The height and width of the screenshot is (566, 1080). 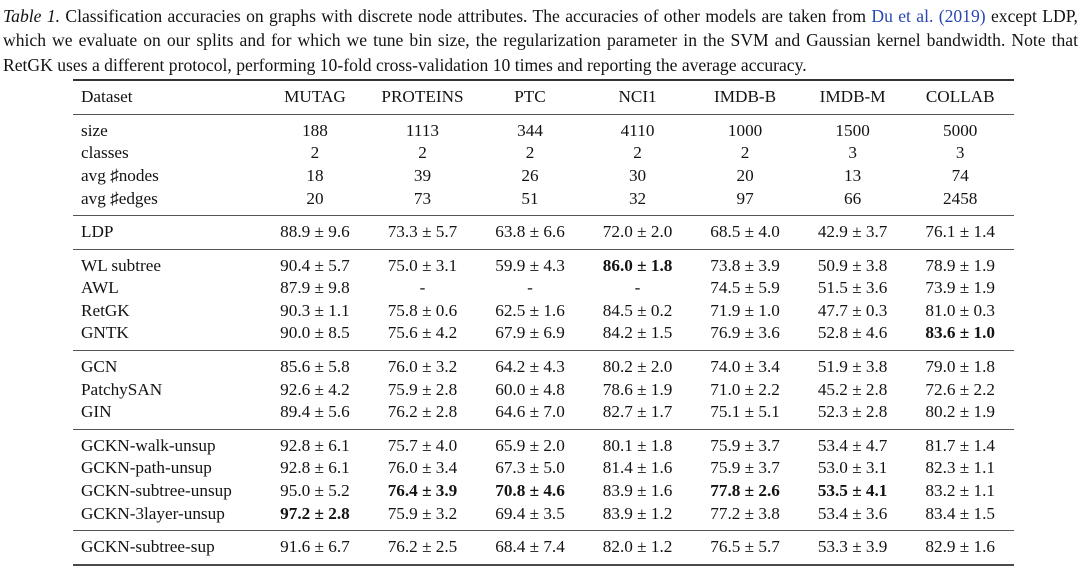 What do you see at coordinates (315, 412) in the screenshot?
I see `accuracy-cell: 89.4 ± 5.6` at bounding box center [315, 412].